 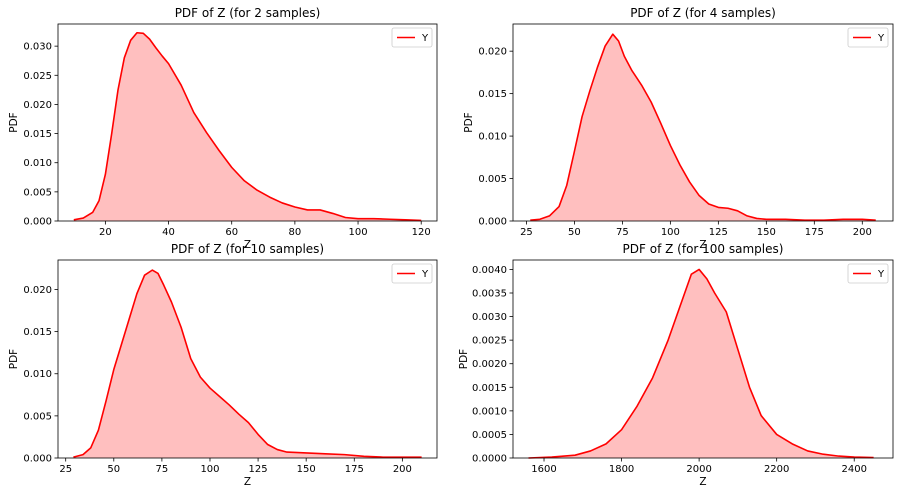 What do you see at coordinates (489, 270) in the screenshot?
I see `y-tick-label: 0.0040` at bounding box center [489, 270].